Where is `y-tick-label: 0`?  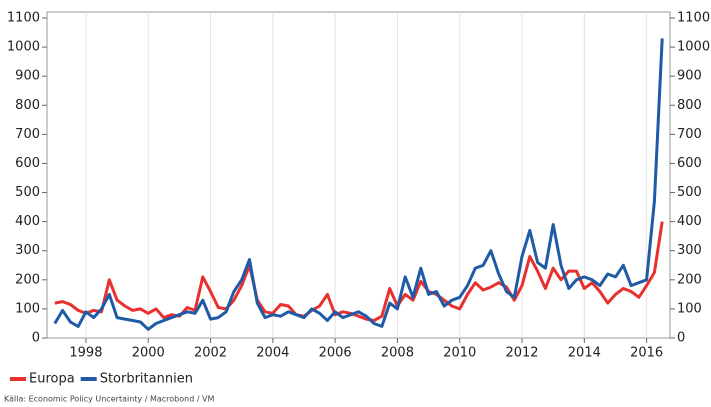
y-tick-label: 0 is located at coordinates (36, 338).